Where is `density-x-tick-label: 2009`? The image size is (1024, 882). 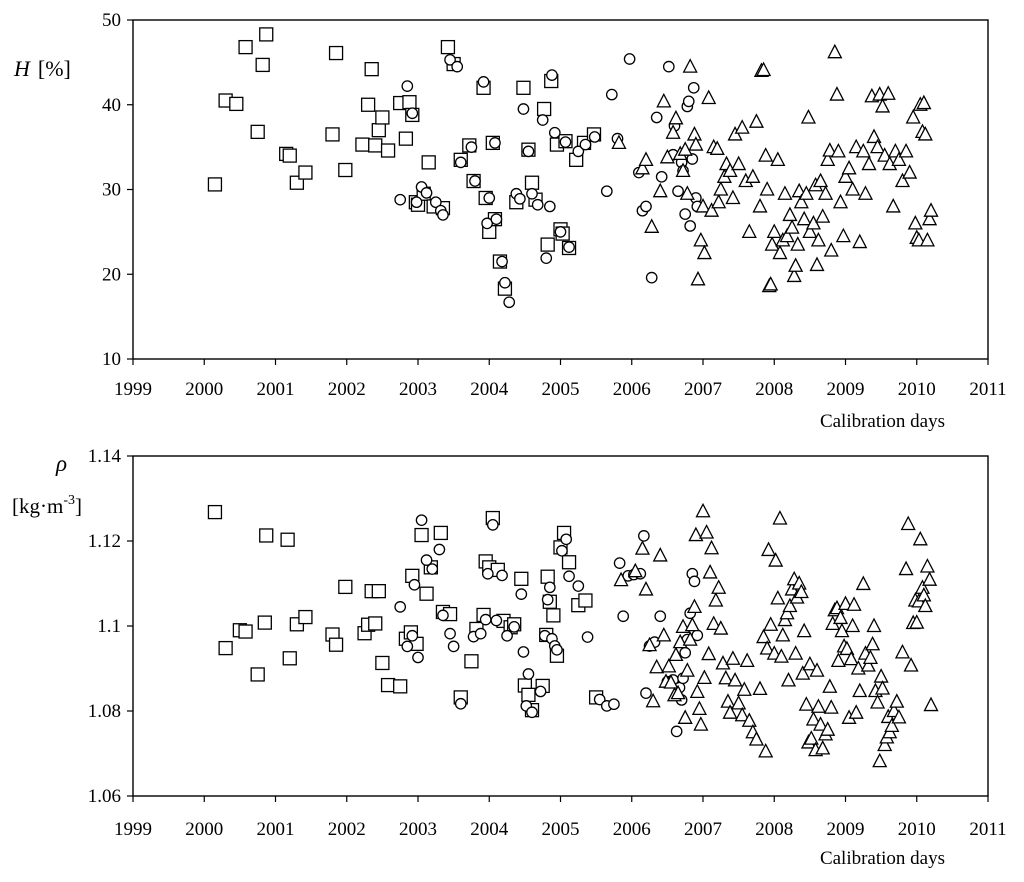 density-x-tick-label: 2009 is located at coordinates (846, 829).